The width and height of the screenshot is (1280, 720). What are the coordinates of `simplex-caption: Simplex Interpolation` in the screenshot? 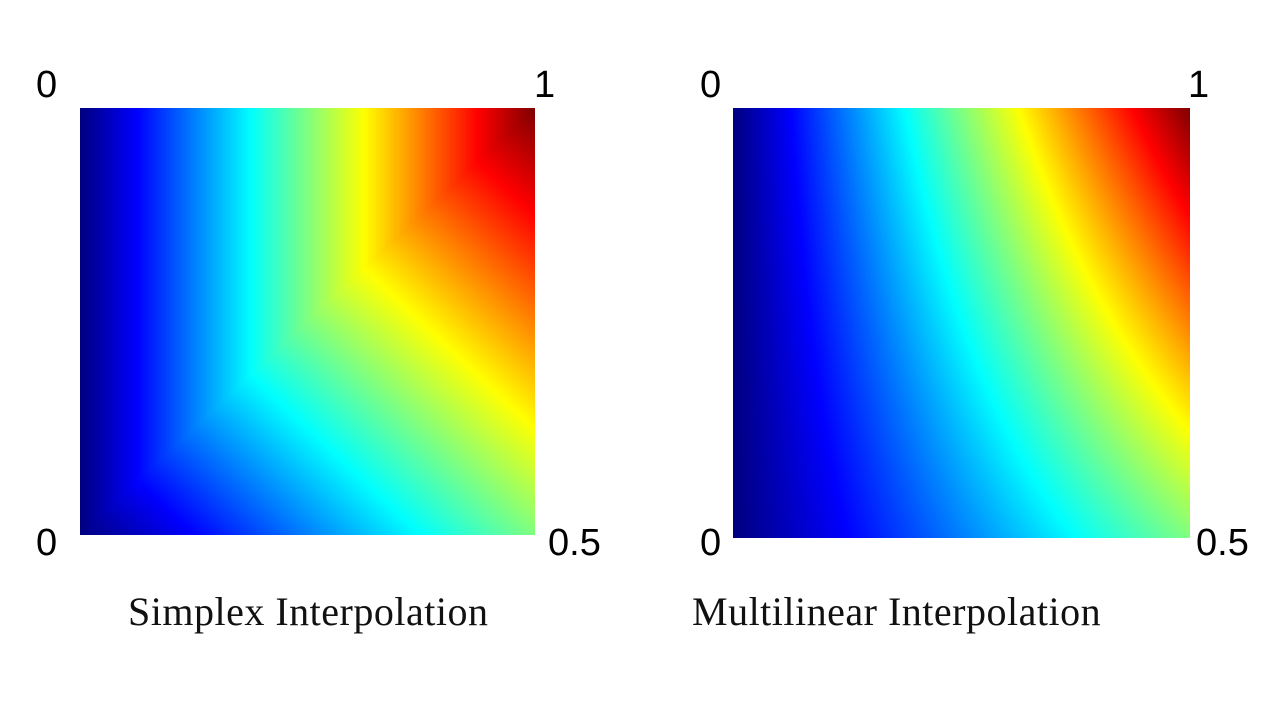 It's located at (308, 611).